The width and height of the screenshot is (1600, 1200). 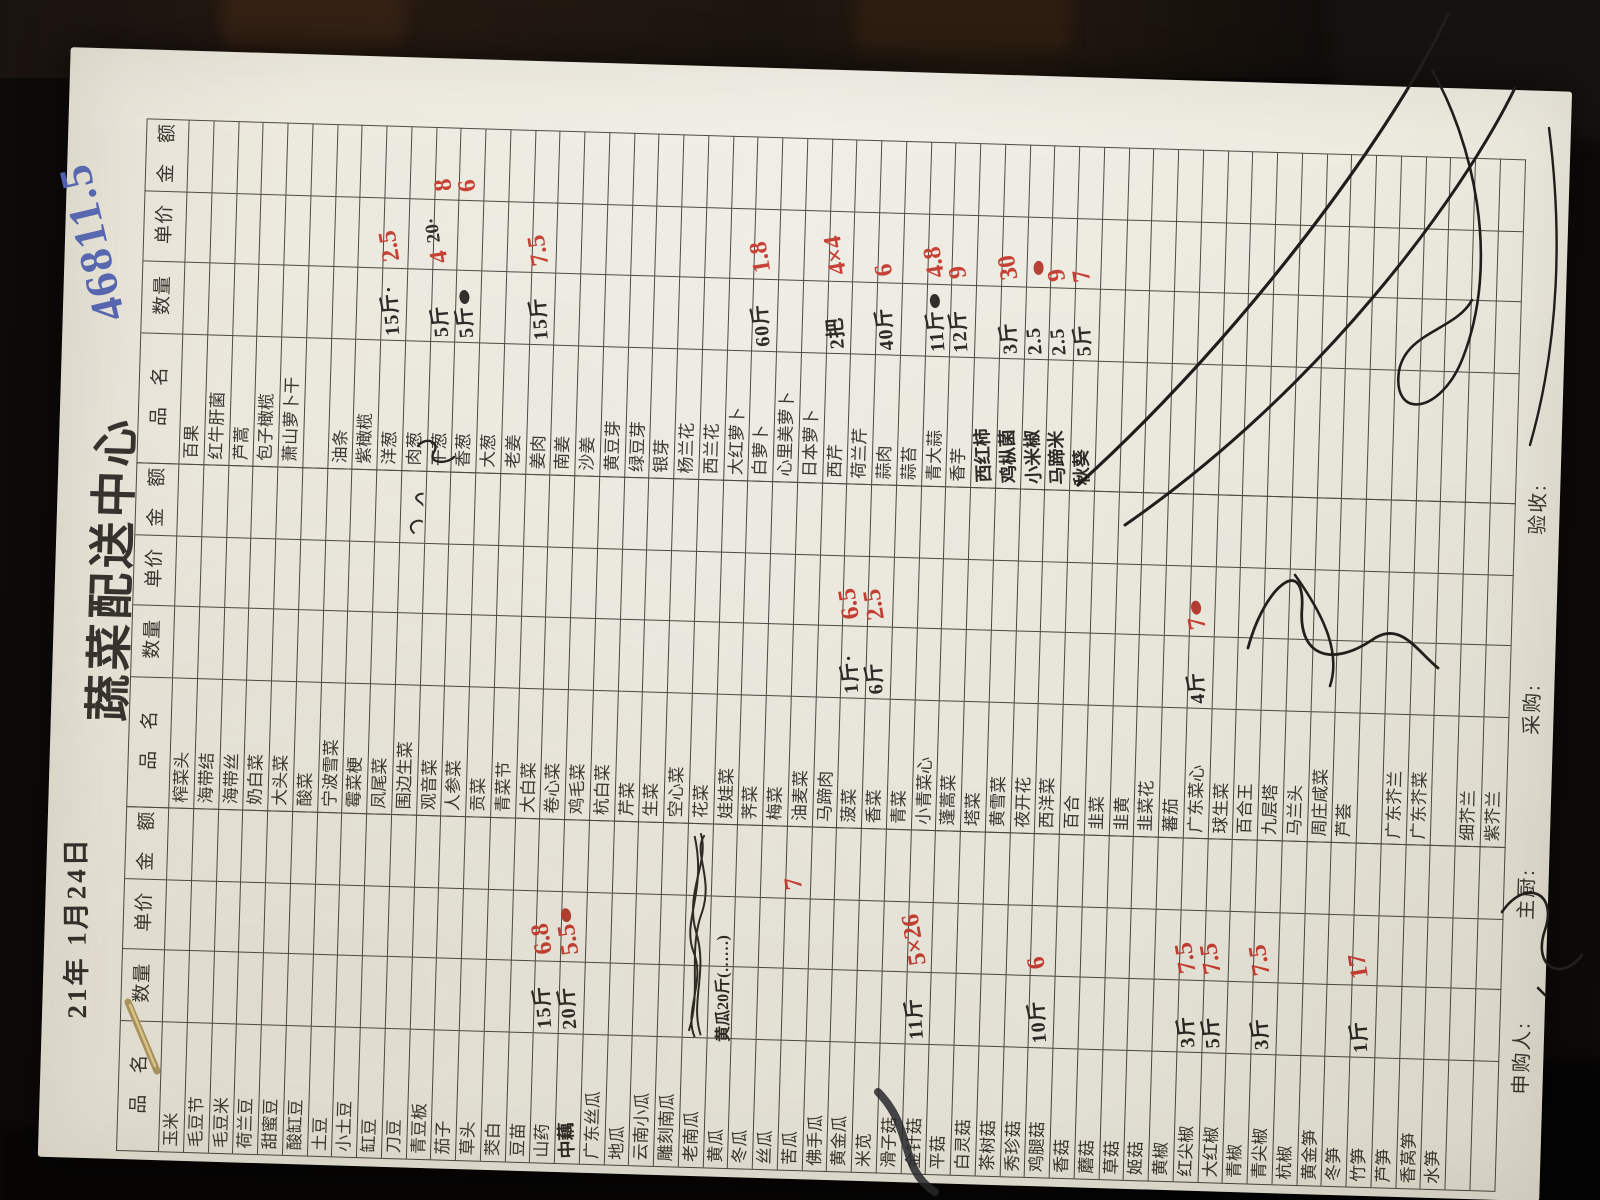 What do you see at coordinates (206, 778) in the screenshot?
I see `printed-item-name: 海带结` at bounding box center [206, 778].